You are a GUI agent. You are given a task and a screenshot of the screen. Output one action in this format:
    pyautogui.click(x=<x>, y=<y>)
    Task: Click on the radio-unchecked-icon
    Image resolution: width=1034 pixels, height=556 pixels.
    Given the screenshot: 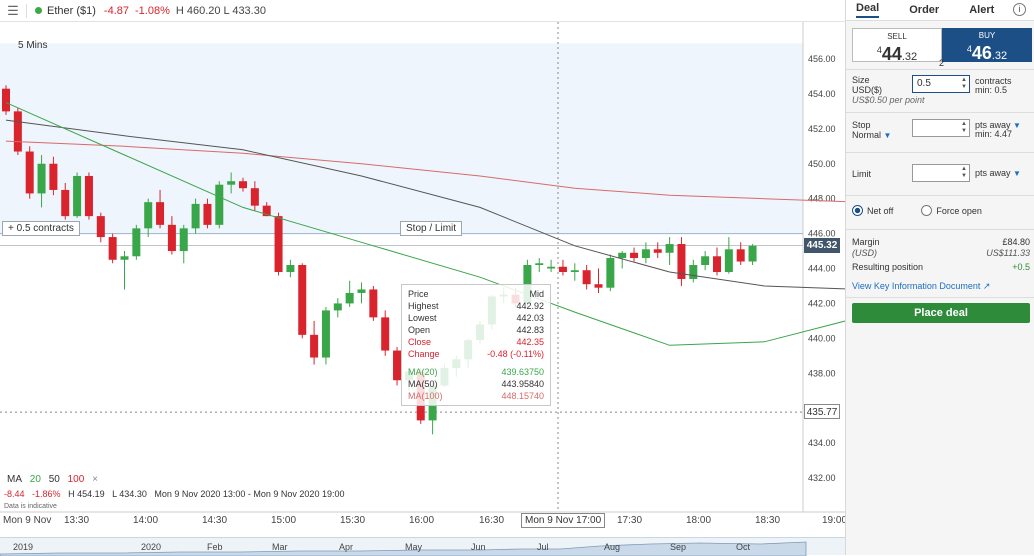 What is the action you would take?
    pyautogui.click(x=927, y=210)
    